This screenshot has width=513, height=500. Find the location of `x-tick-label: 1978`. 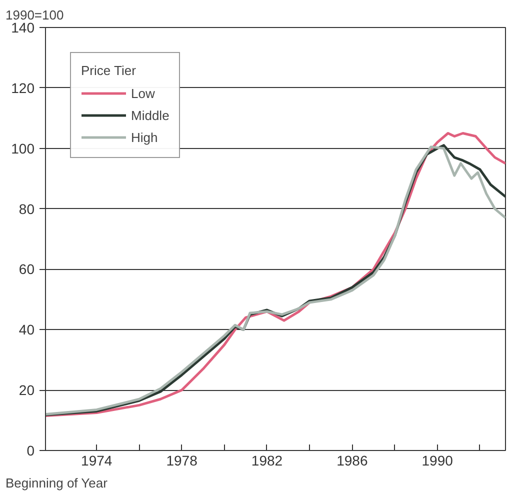

x-tick-label: 1978 is located at coordinates (182, 460).